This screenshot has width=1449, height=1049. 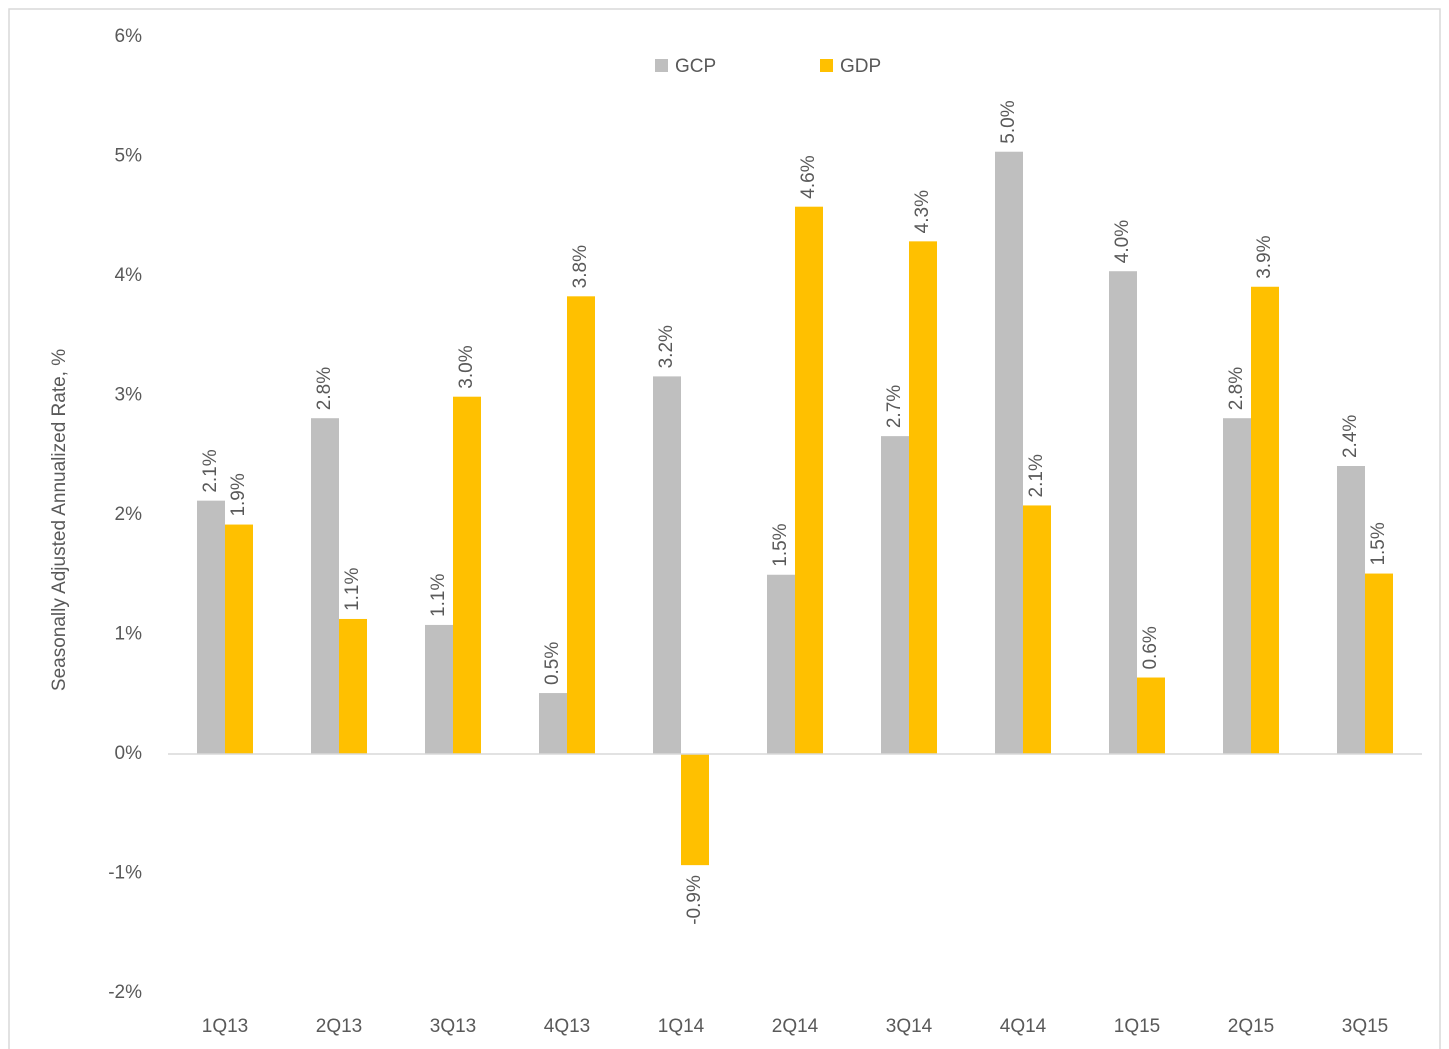 What do you see at coordinates (1150, 647) in the screenshot?
I see `data-label: 0.6%` at bounding box center [1150, 647].